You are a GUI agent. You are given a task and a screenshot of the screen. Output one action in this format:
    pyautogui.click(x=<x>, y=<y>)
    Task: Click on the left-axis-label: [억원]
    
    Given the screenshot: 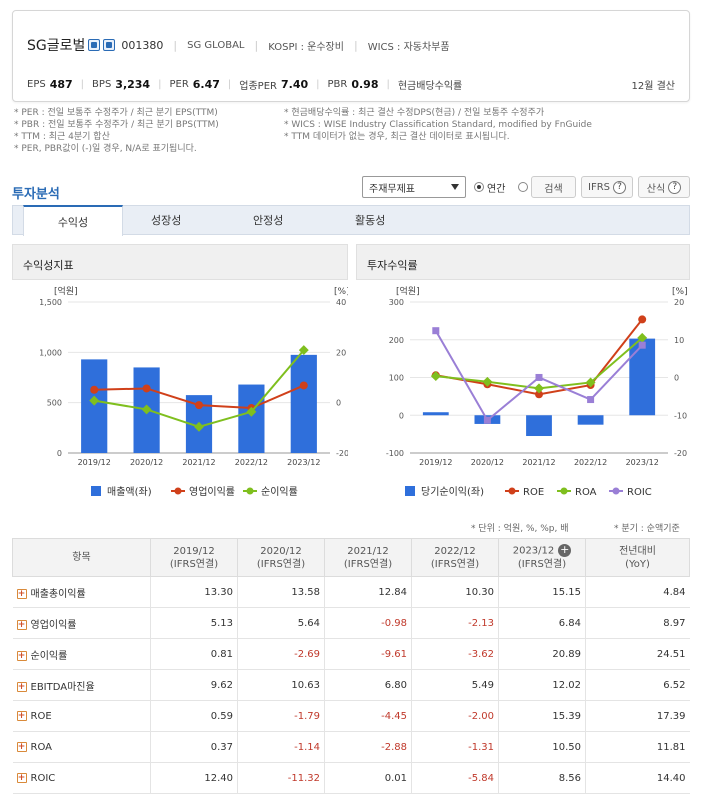 What is the action you would take?
    pyautogui.click(x=66, y=291)
    